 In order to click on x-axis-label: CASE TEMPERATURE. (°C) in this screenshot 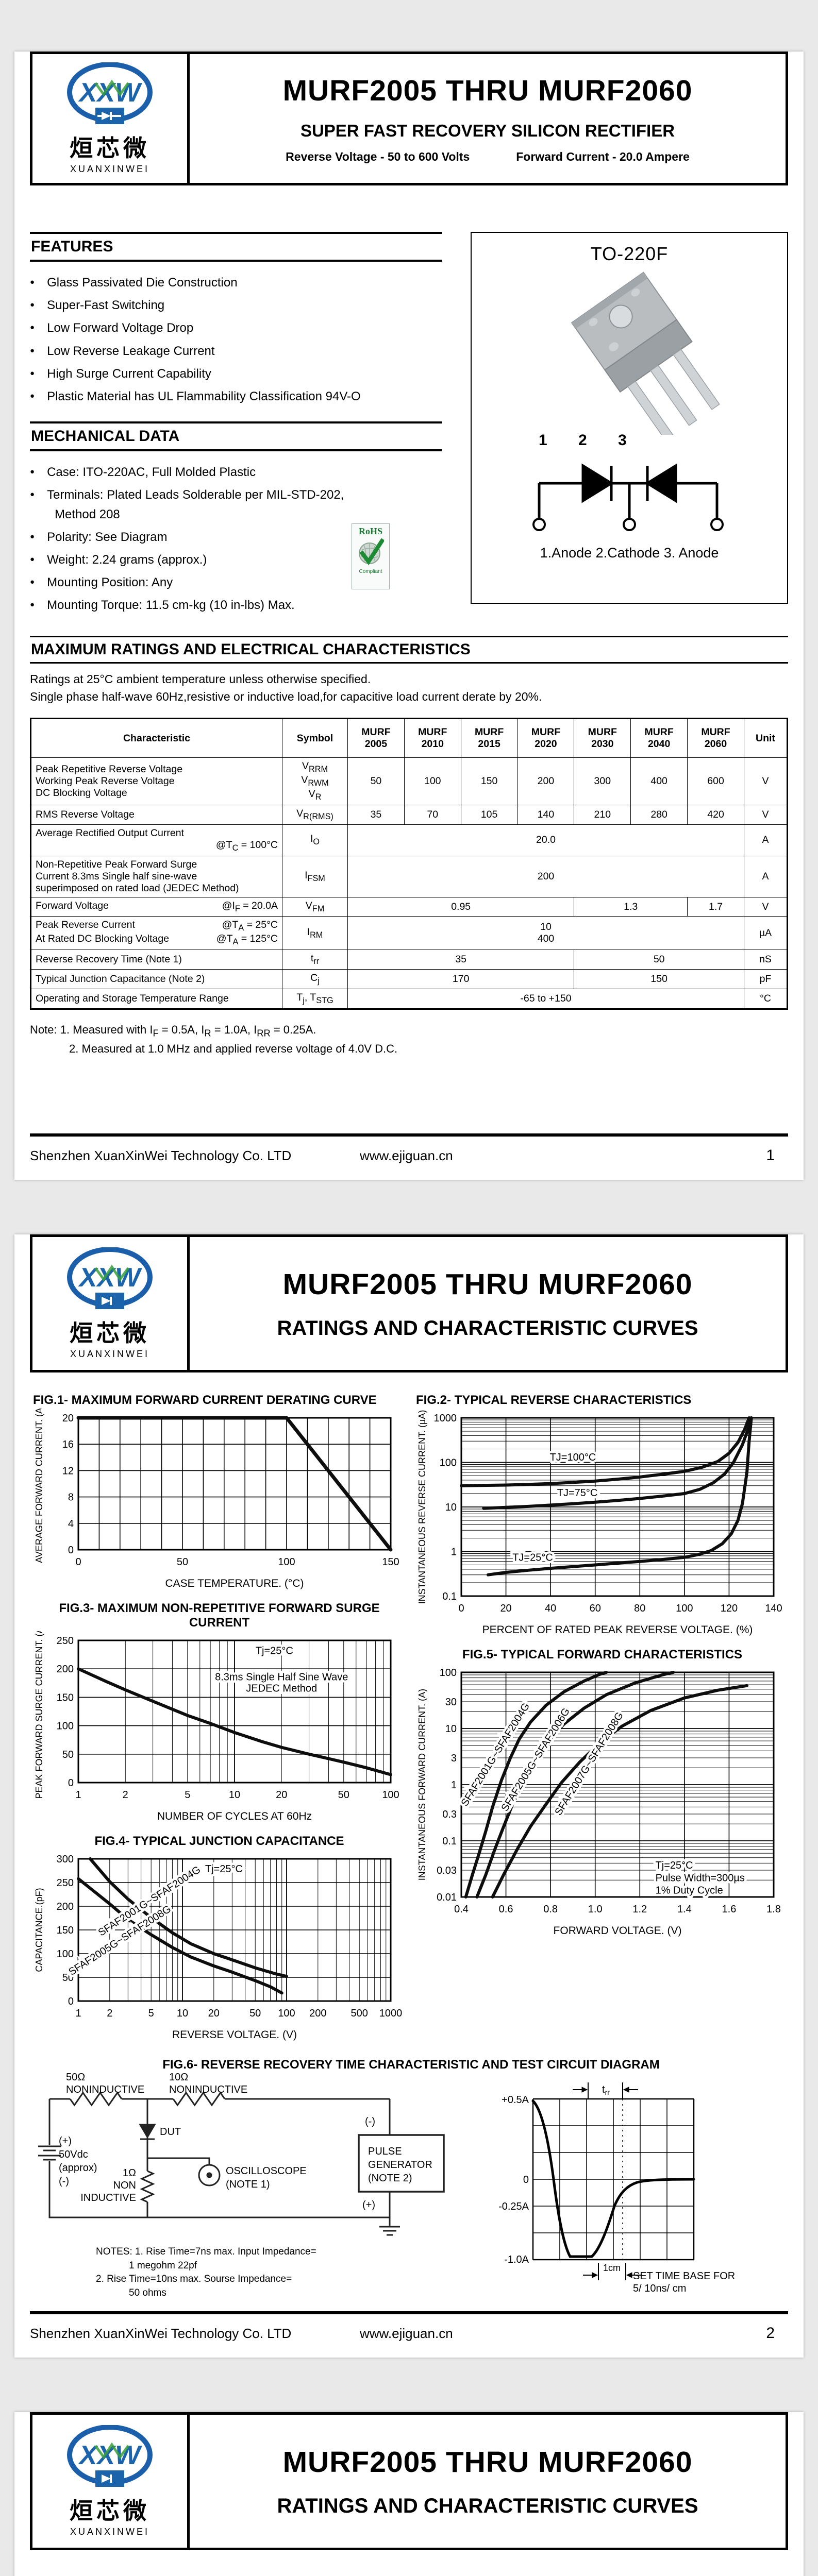, I will do `click(234, 1583)`.